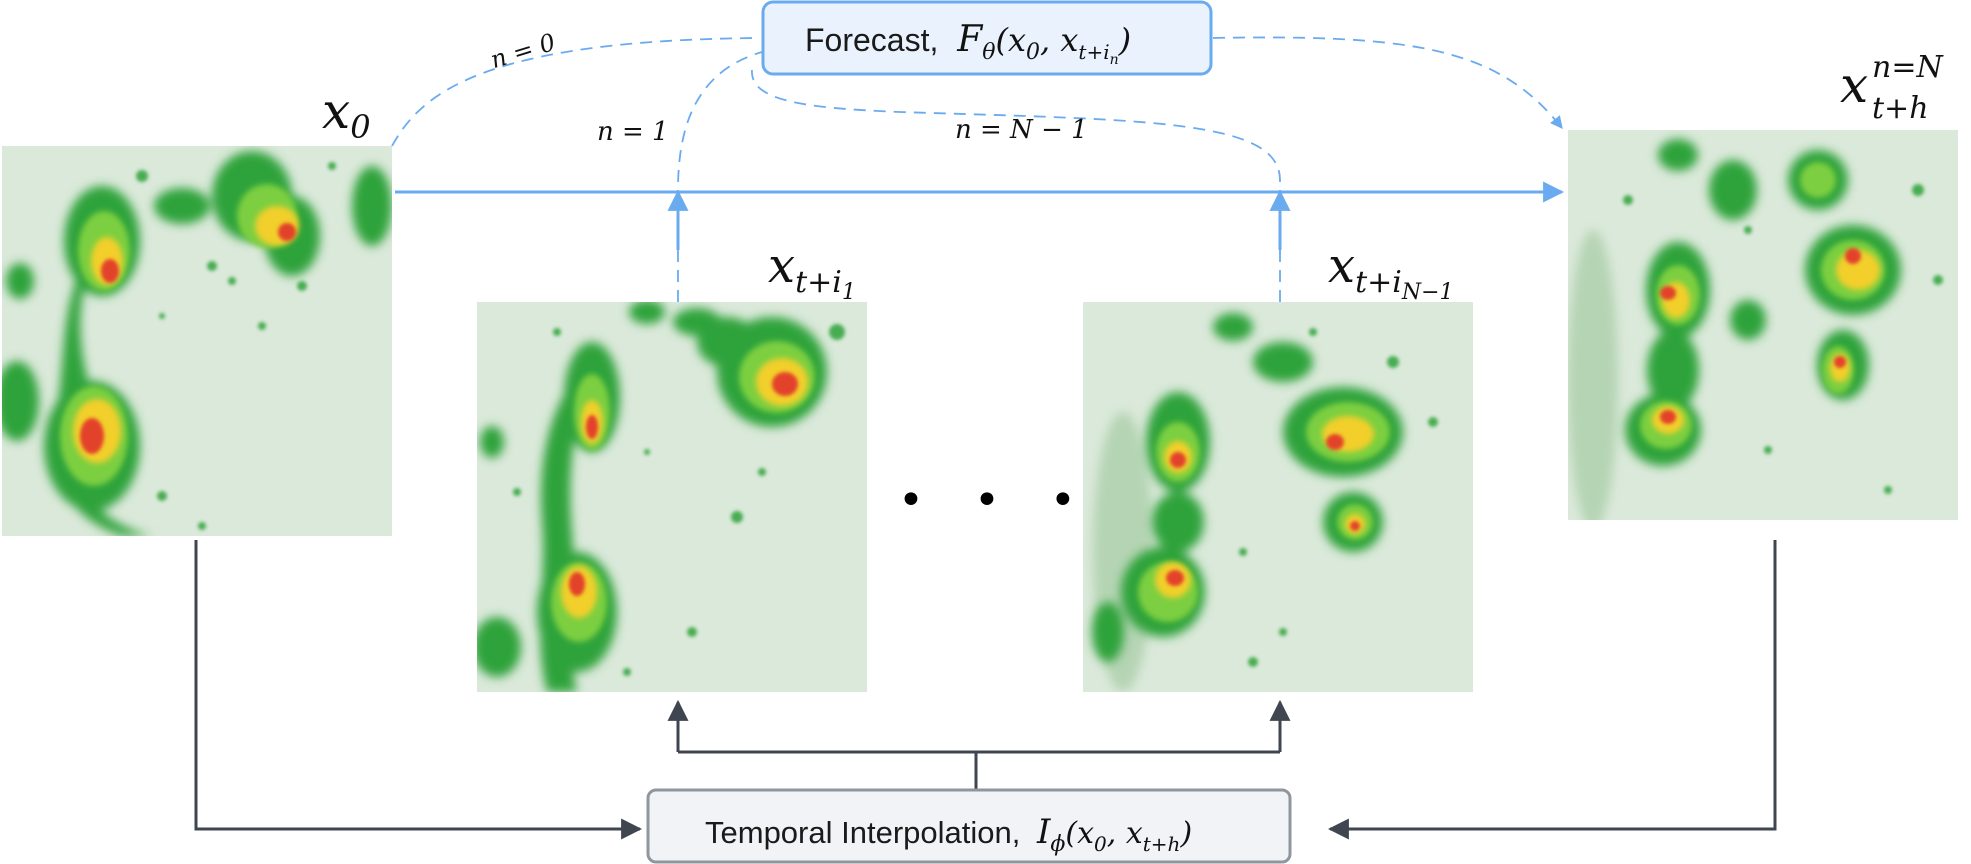 The height and width of the screenshot is (864, 1971). Describe the element at coordinates (1100, 844) in the screenshot. I see `interp-arg1-sub: 0` at that location.